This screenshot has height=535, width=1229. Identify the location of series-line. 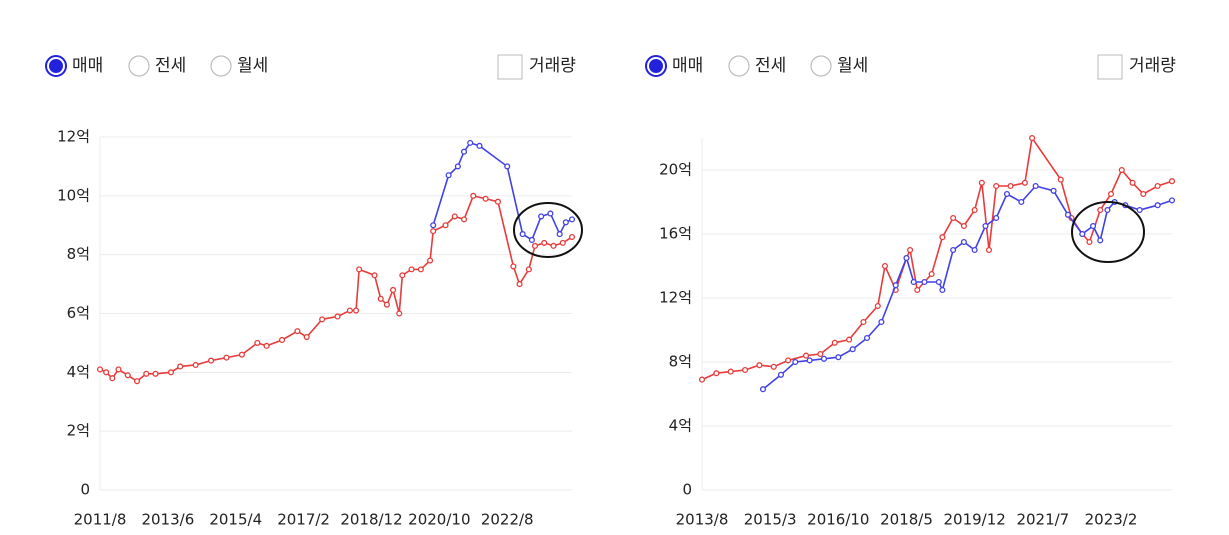
(967, 287).